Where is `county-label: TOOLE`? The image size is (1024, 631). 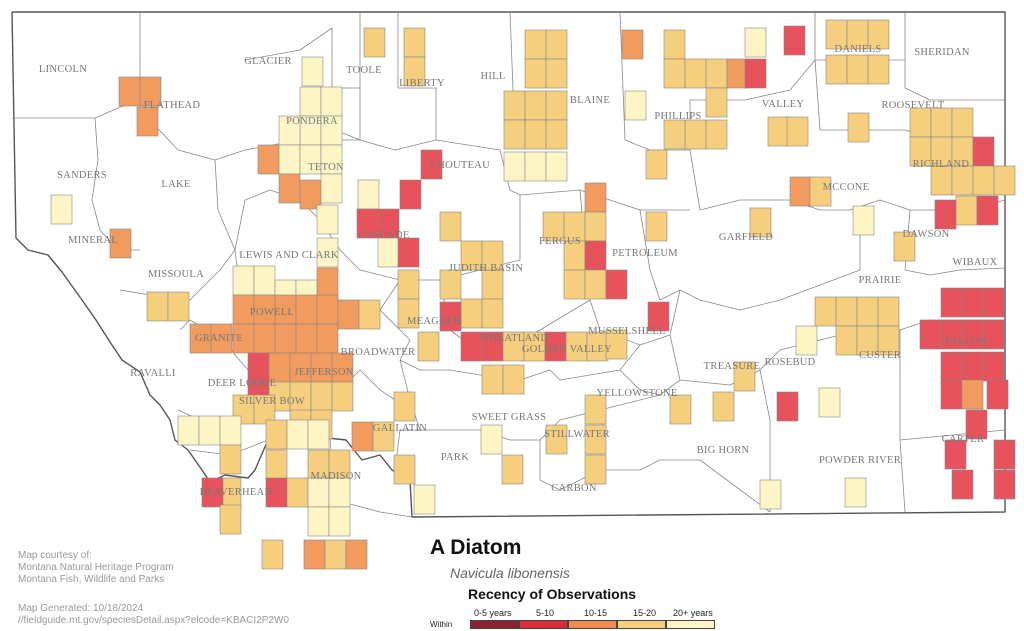
county-label: TOOLE is located at coordinates (364, 70).